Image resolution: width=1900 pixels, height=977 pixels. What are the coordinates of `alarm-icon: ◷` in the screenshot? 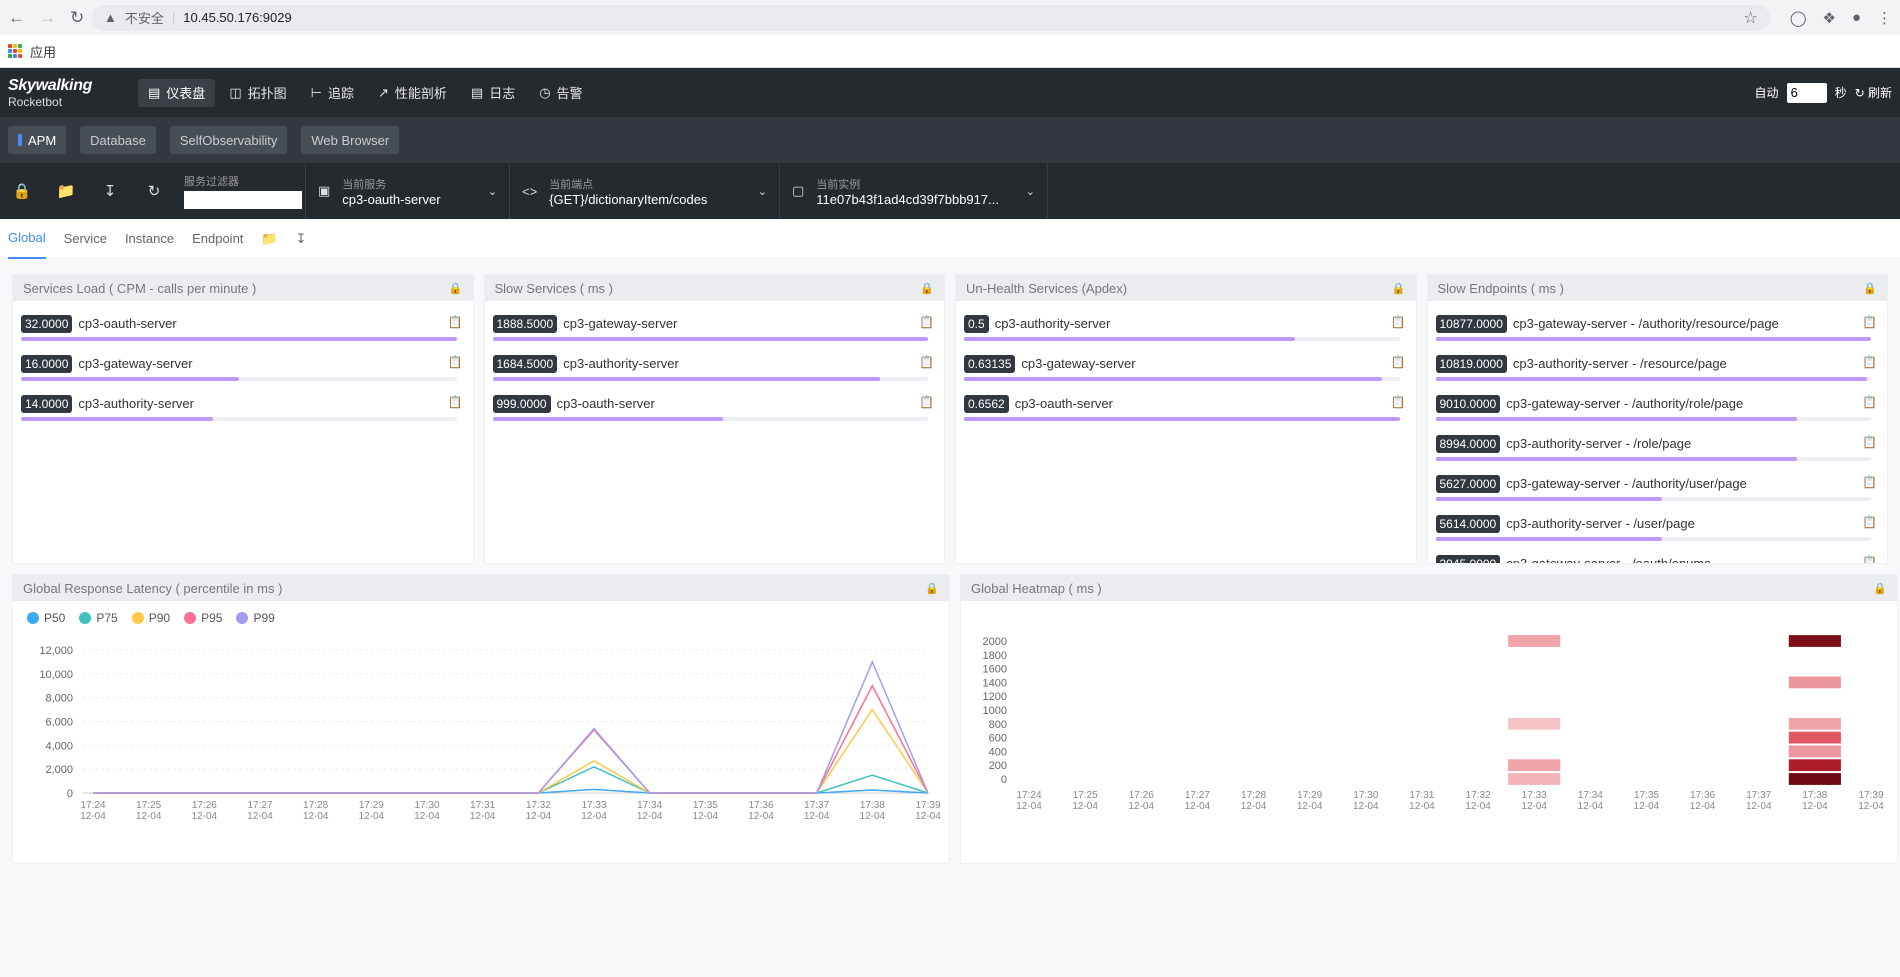 It's located at (545, 92).